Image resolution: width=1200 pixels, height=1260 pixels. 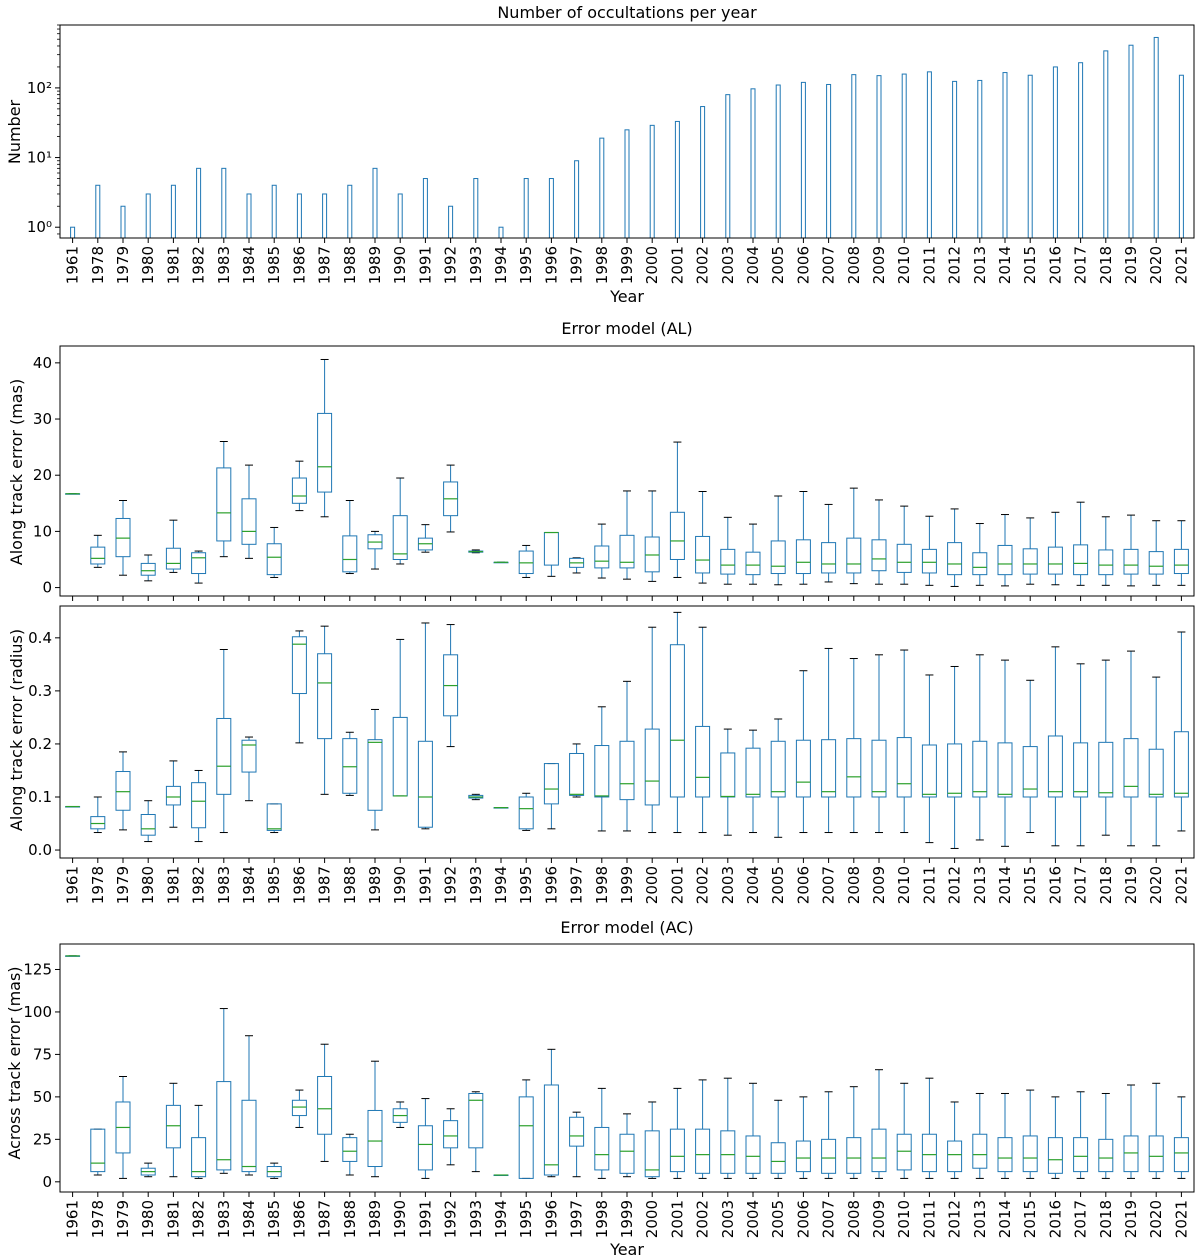 What do you see at coordinates (627, 1219) in the screenshot?
I see `x-tick-label: 1999` at bounding box center [627, 1219].